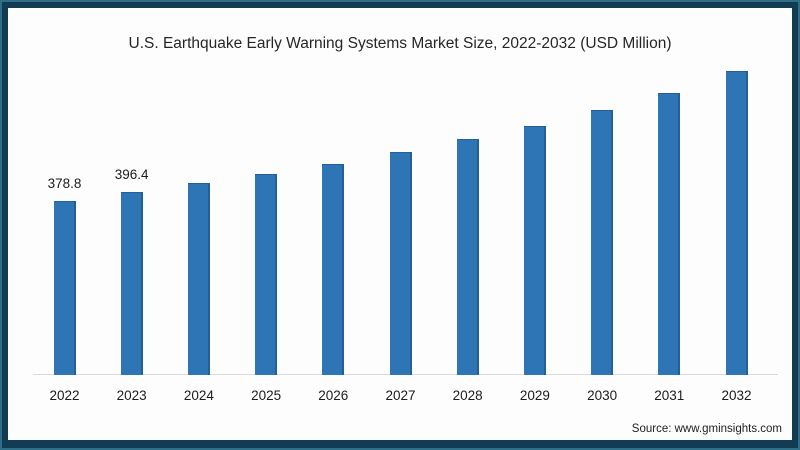 The image size is (800, 450). What do you see at coordinates (198, 395) in the screenshot?
I see `x-tick-2024: 2024` at bounding box center [198, 395].